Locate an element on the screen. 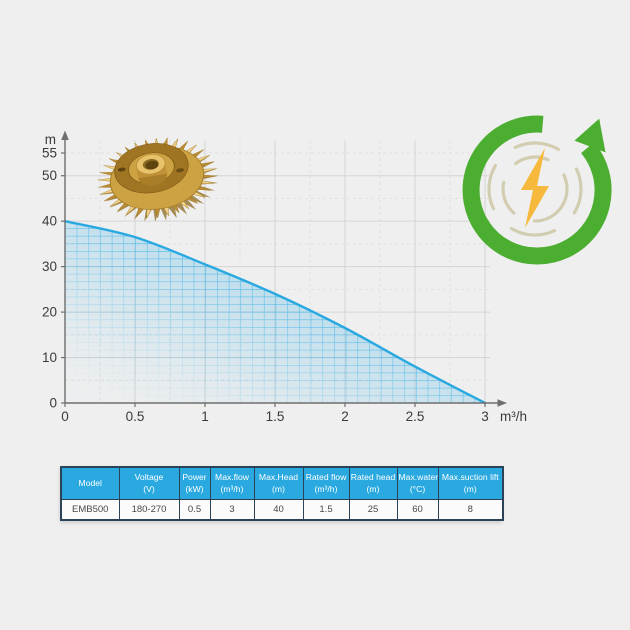 The height and width of the screenshot is (630, 630). y-tick-label: 0 is located at coordinates (53, 403).